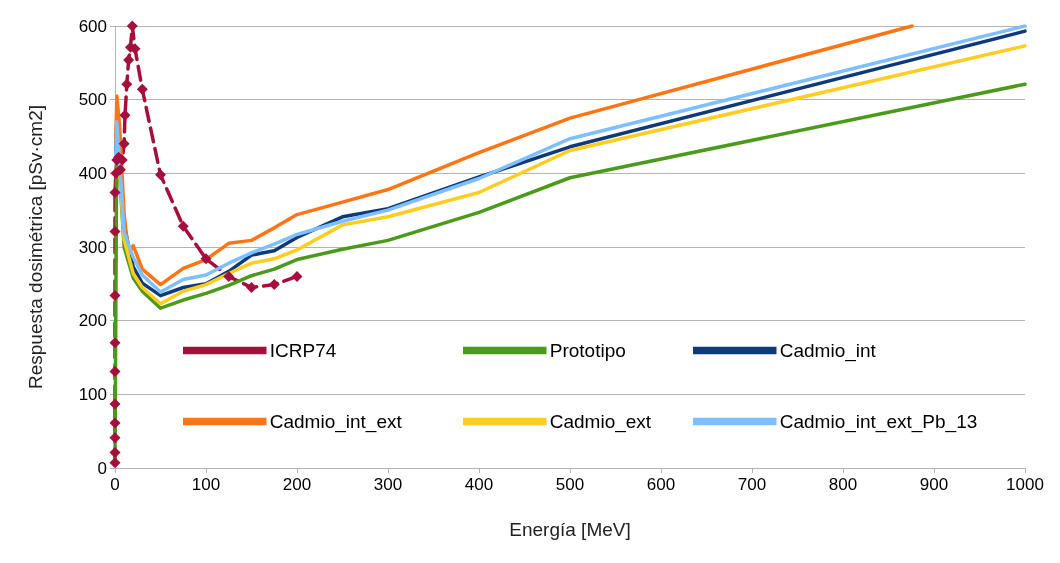 The width and height of the screenshot is (1060, 563). Describe the element at coordinates (934, 484) in the screenshot. I see `x-tick-label: 900` at that location.